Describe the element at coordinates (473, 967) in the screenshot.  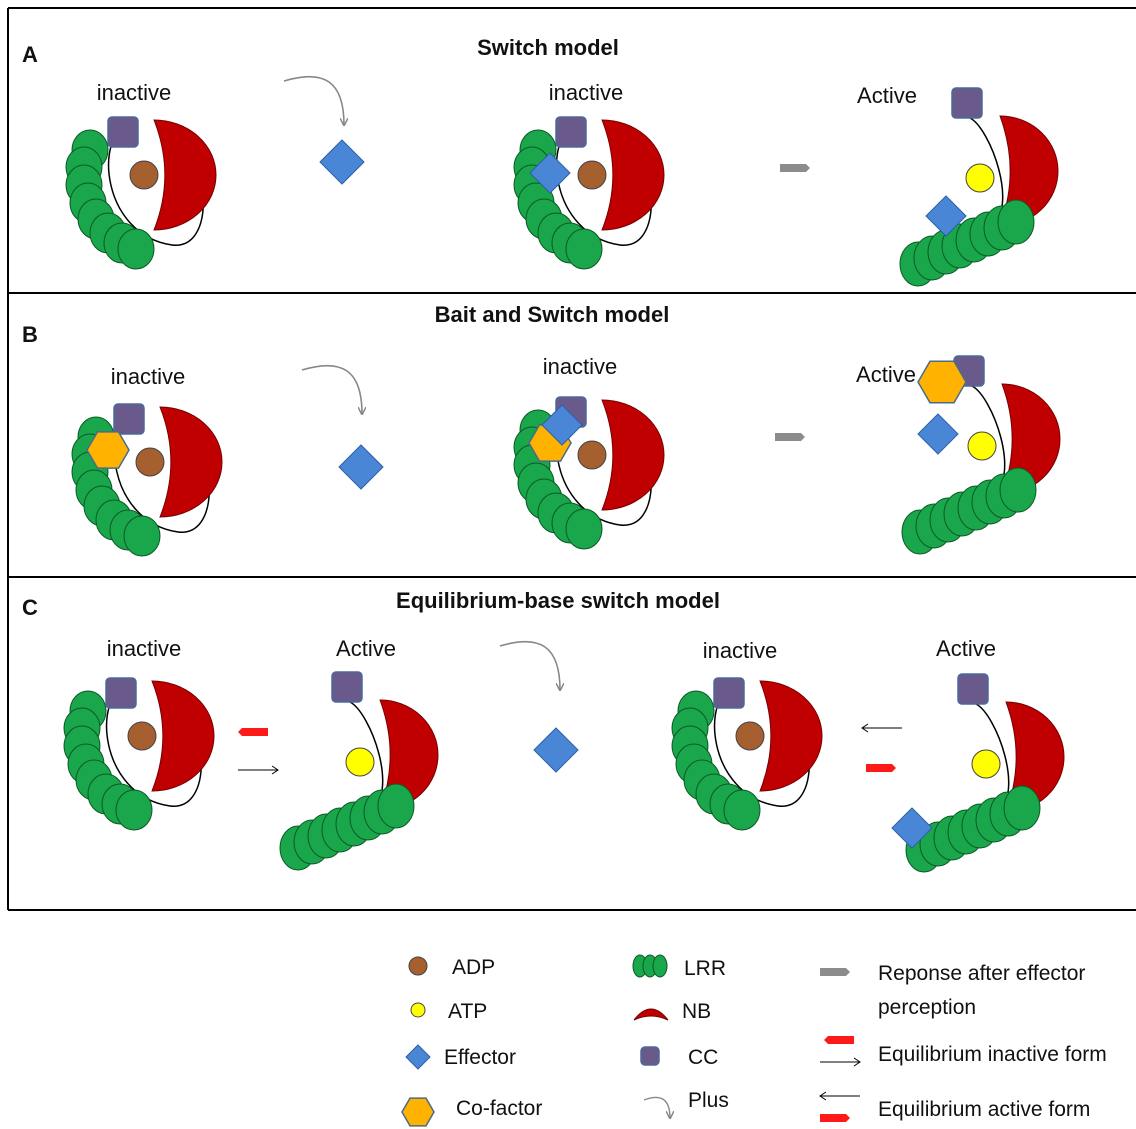
I see `legend-adp-label: ADP` at that location.